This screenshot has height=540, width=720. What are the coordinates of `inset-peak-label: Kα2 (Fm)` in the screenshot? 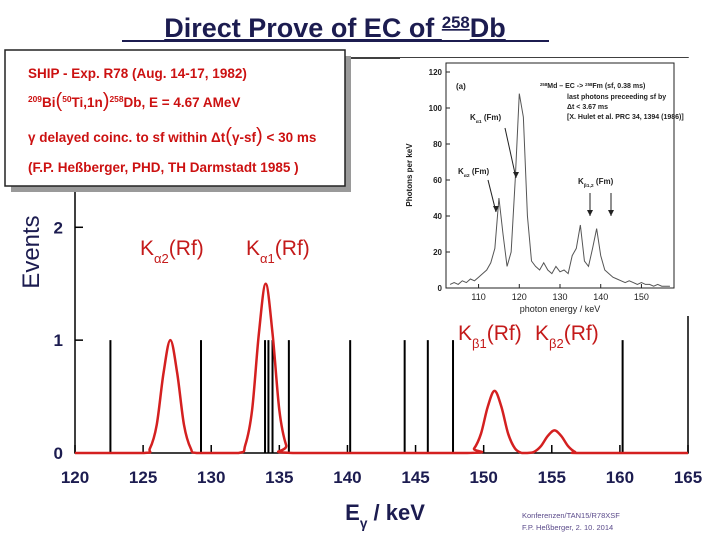 It's located at (473, 173).